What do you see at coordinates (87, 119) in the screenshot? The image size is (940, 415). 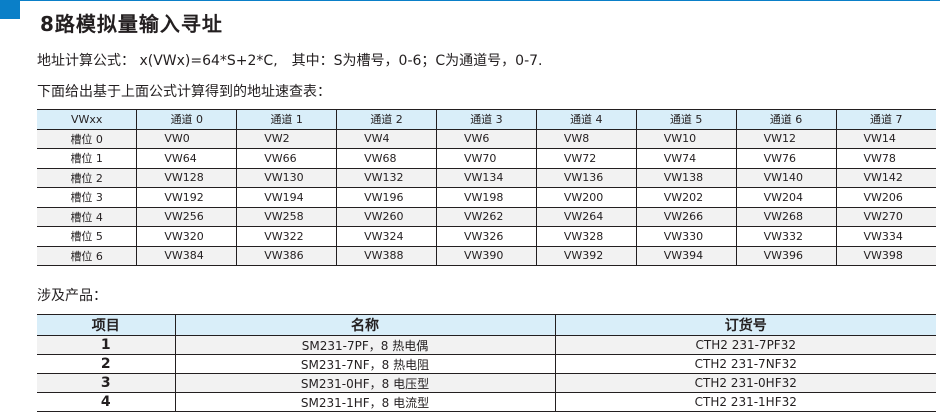 I see `column-header: VWxx` at bounding box center [87, 119].